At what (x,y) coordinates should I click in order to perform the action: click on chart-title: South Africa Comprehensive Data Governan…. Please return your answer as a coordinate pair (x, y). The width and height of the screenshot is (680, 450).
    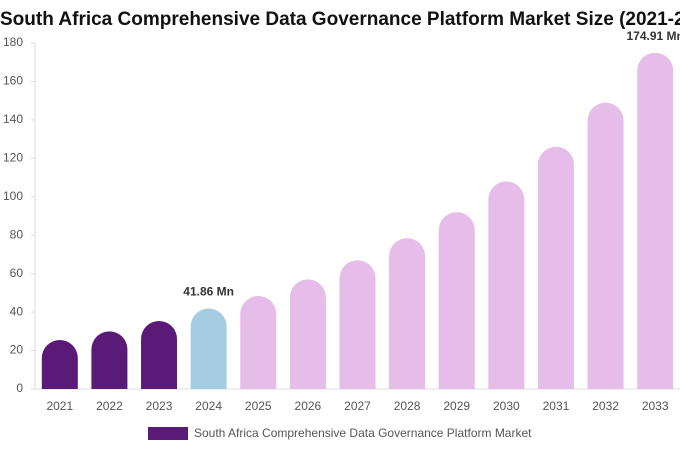
    Looking at the image, I should click on (340, 19).